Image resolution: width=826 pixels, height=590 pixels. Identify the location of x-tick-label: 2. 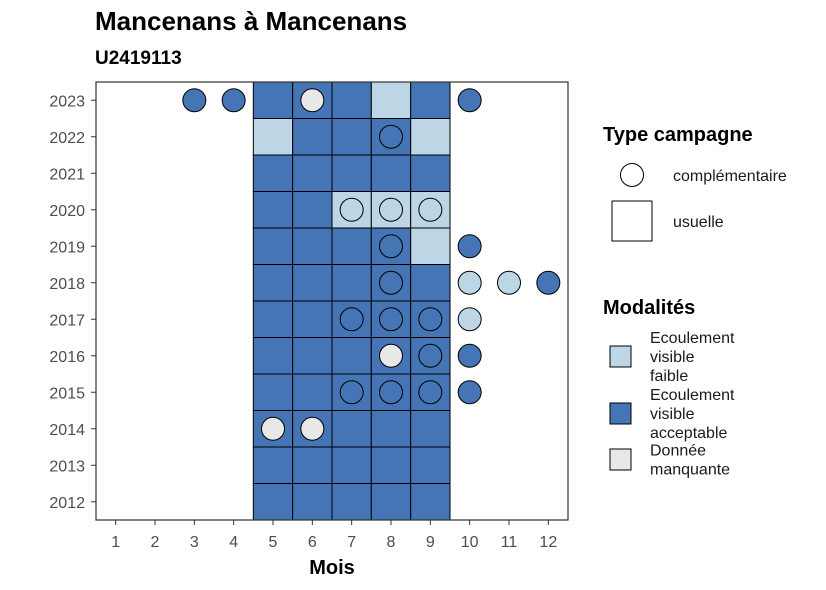
(155, 542).